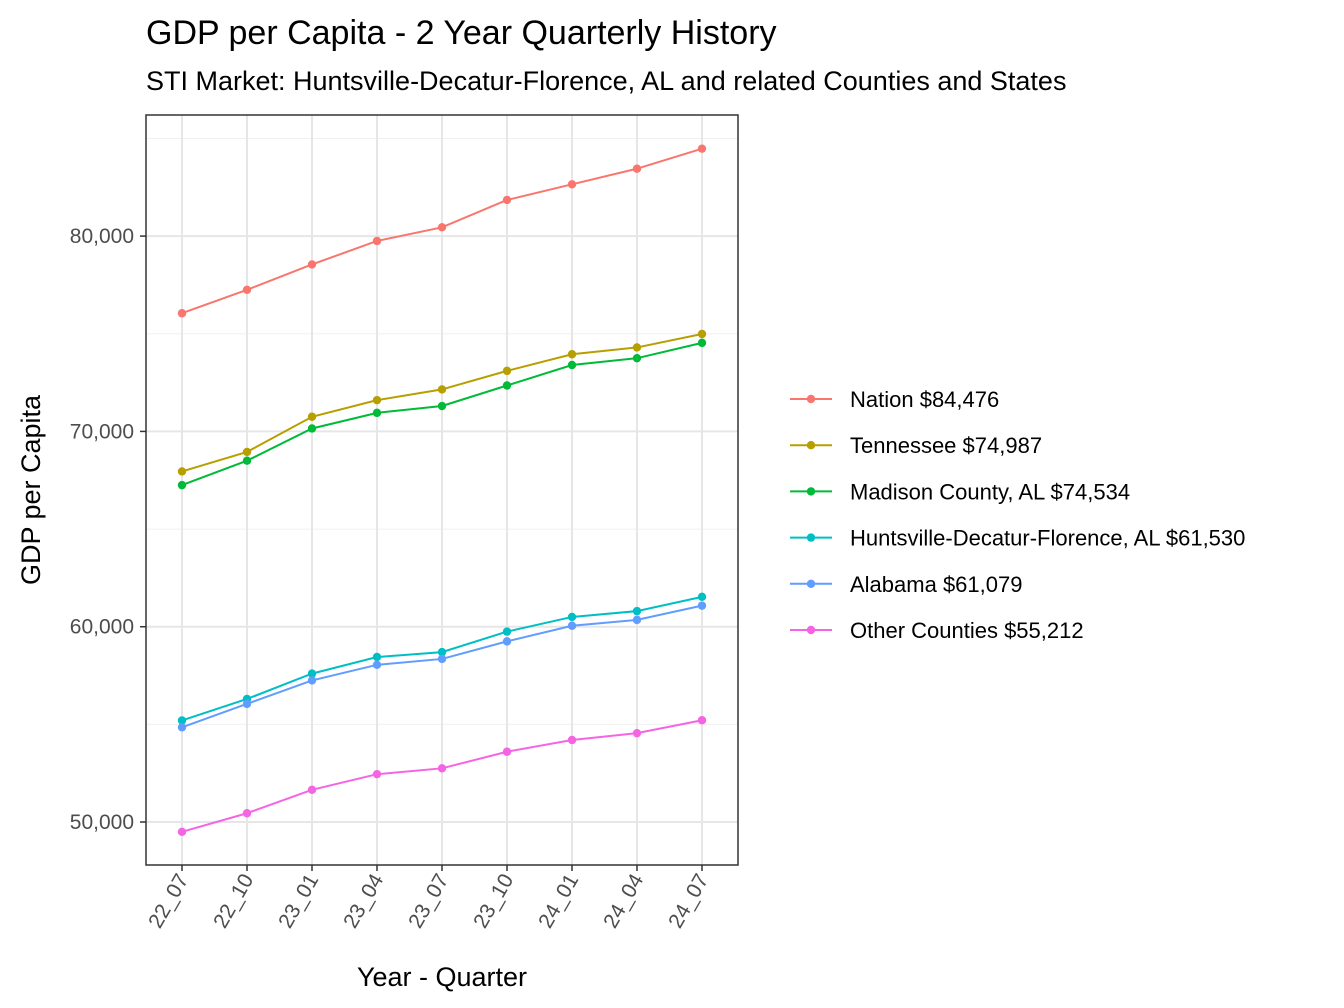 Image resolution: width=1344 pixels, height=1008 pixels. What do you see at coordinates (102, 627) in the screenshot?
I see `y-tick-label: 60,000` at bounding box center [102, 627].